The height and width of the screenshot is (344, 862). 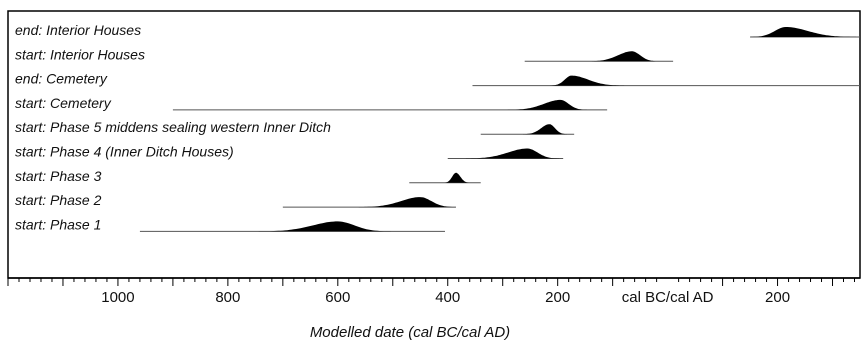 What do you see at coordinates (58, 176) in the screenshot?
I see `row-label: start: Phase 3` at bounding box center [58, 176].